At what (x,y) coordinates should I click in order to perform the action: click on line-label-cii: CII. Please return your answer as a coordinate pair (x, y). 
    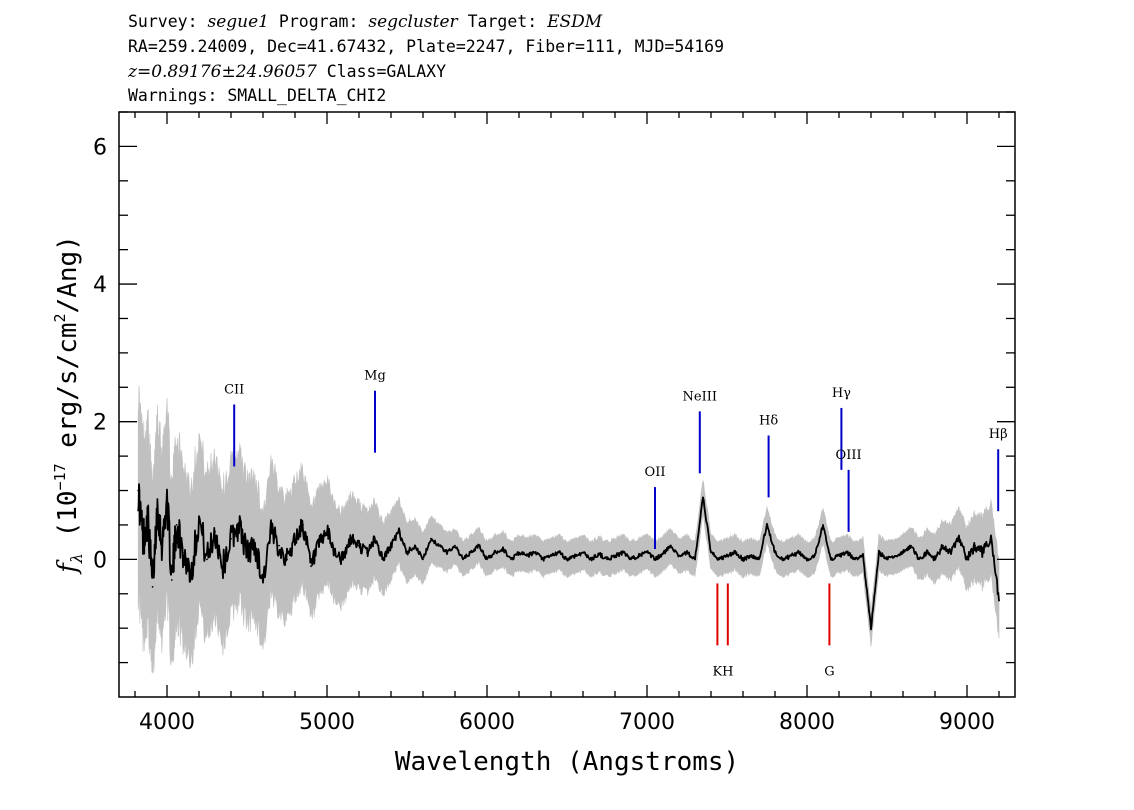
    Looking at the image, I should click on (234, 390).